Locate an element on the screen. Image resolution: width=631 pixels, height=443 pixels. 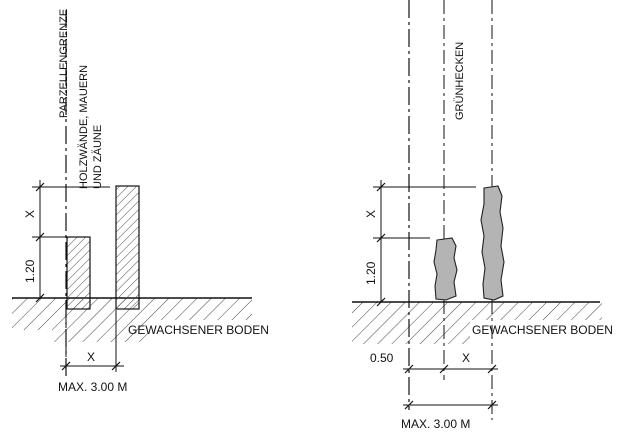
right-hedges-label: GRÜNHECKEN is located at coordinates (460, 81).